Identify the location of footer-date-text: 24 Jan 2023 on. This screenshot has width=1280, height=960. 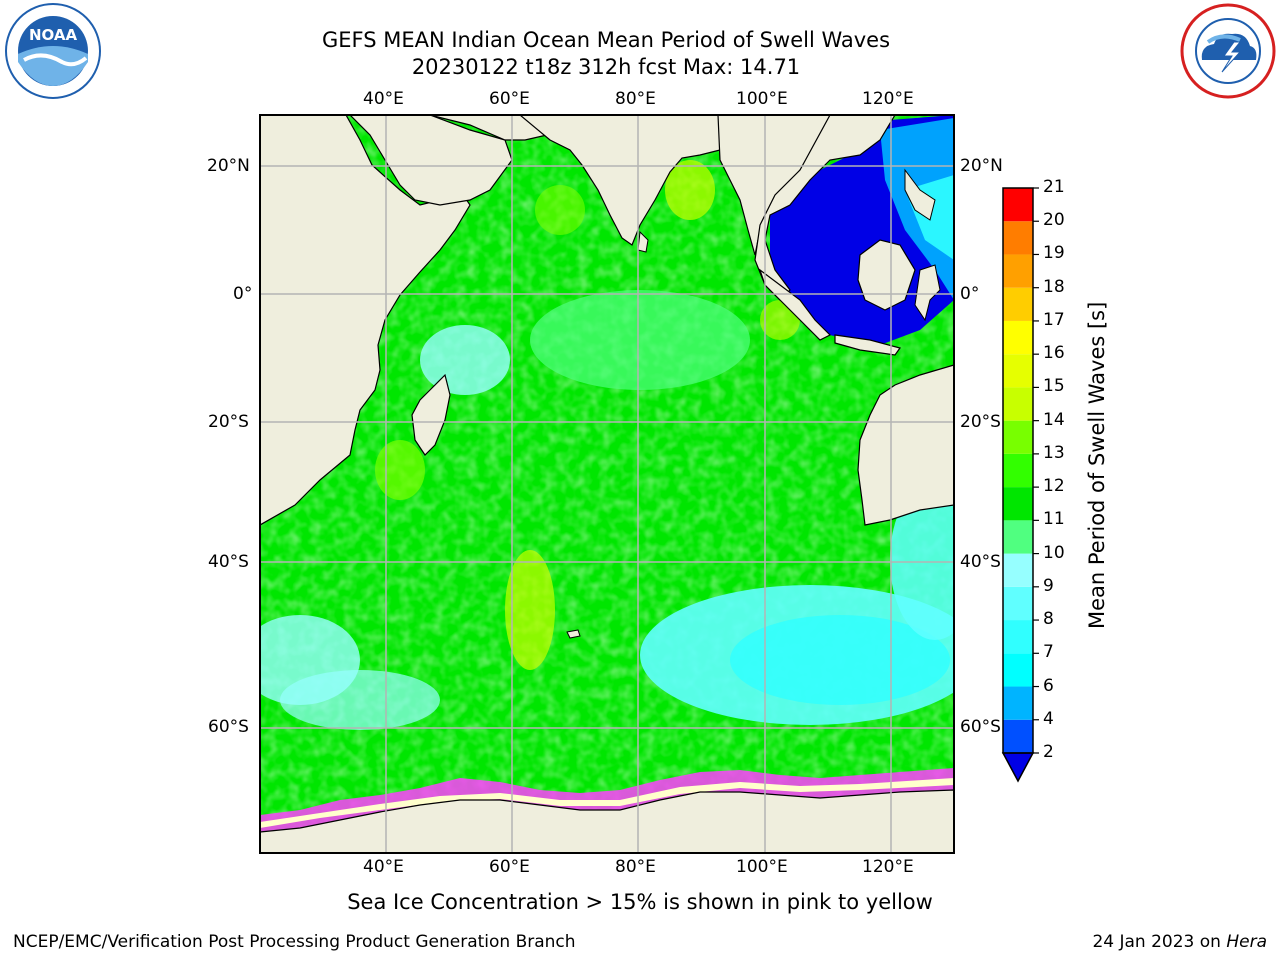
(1156, 942).